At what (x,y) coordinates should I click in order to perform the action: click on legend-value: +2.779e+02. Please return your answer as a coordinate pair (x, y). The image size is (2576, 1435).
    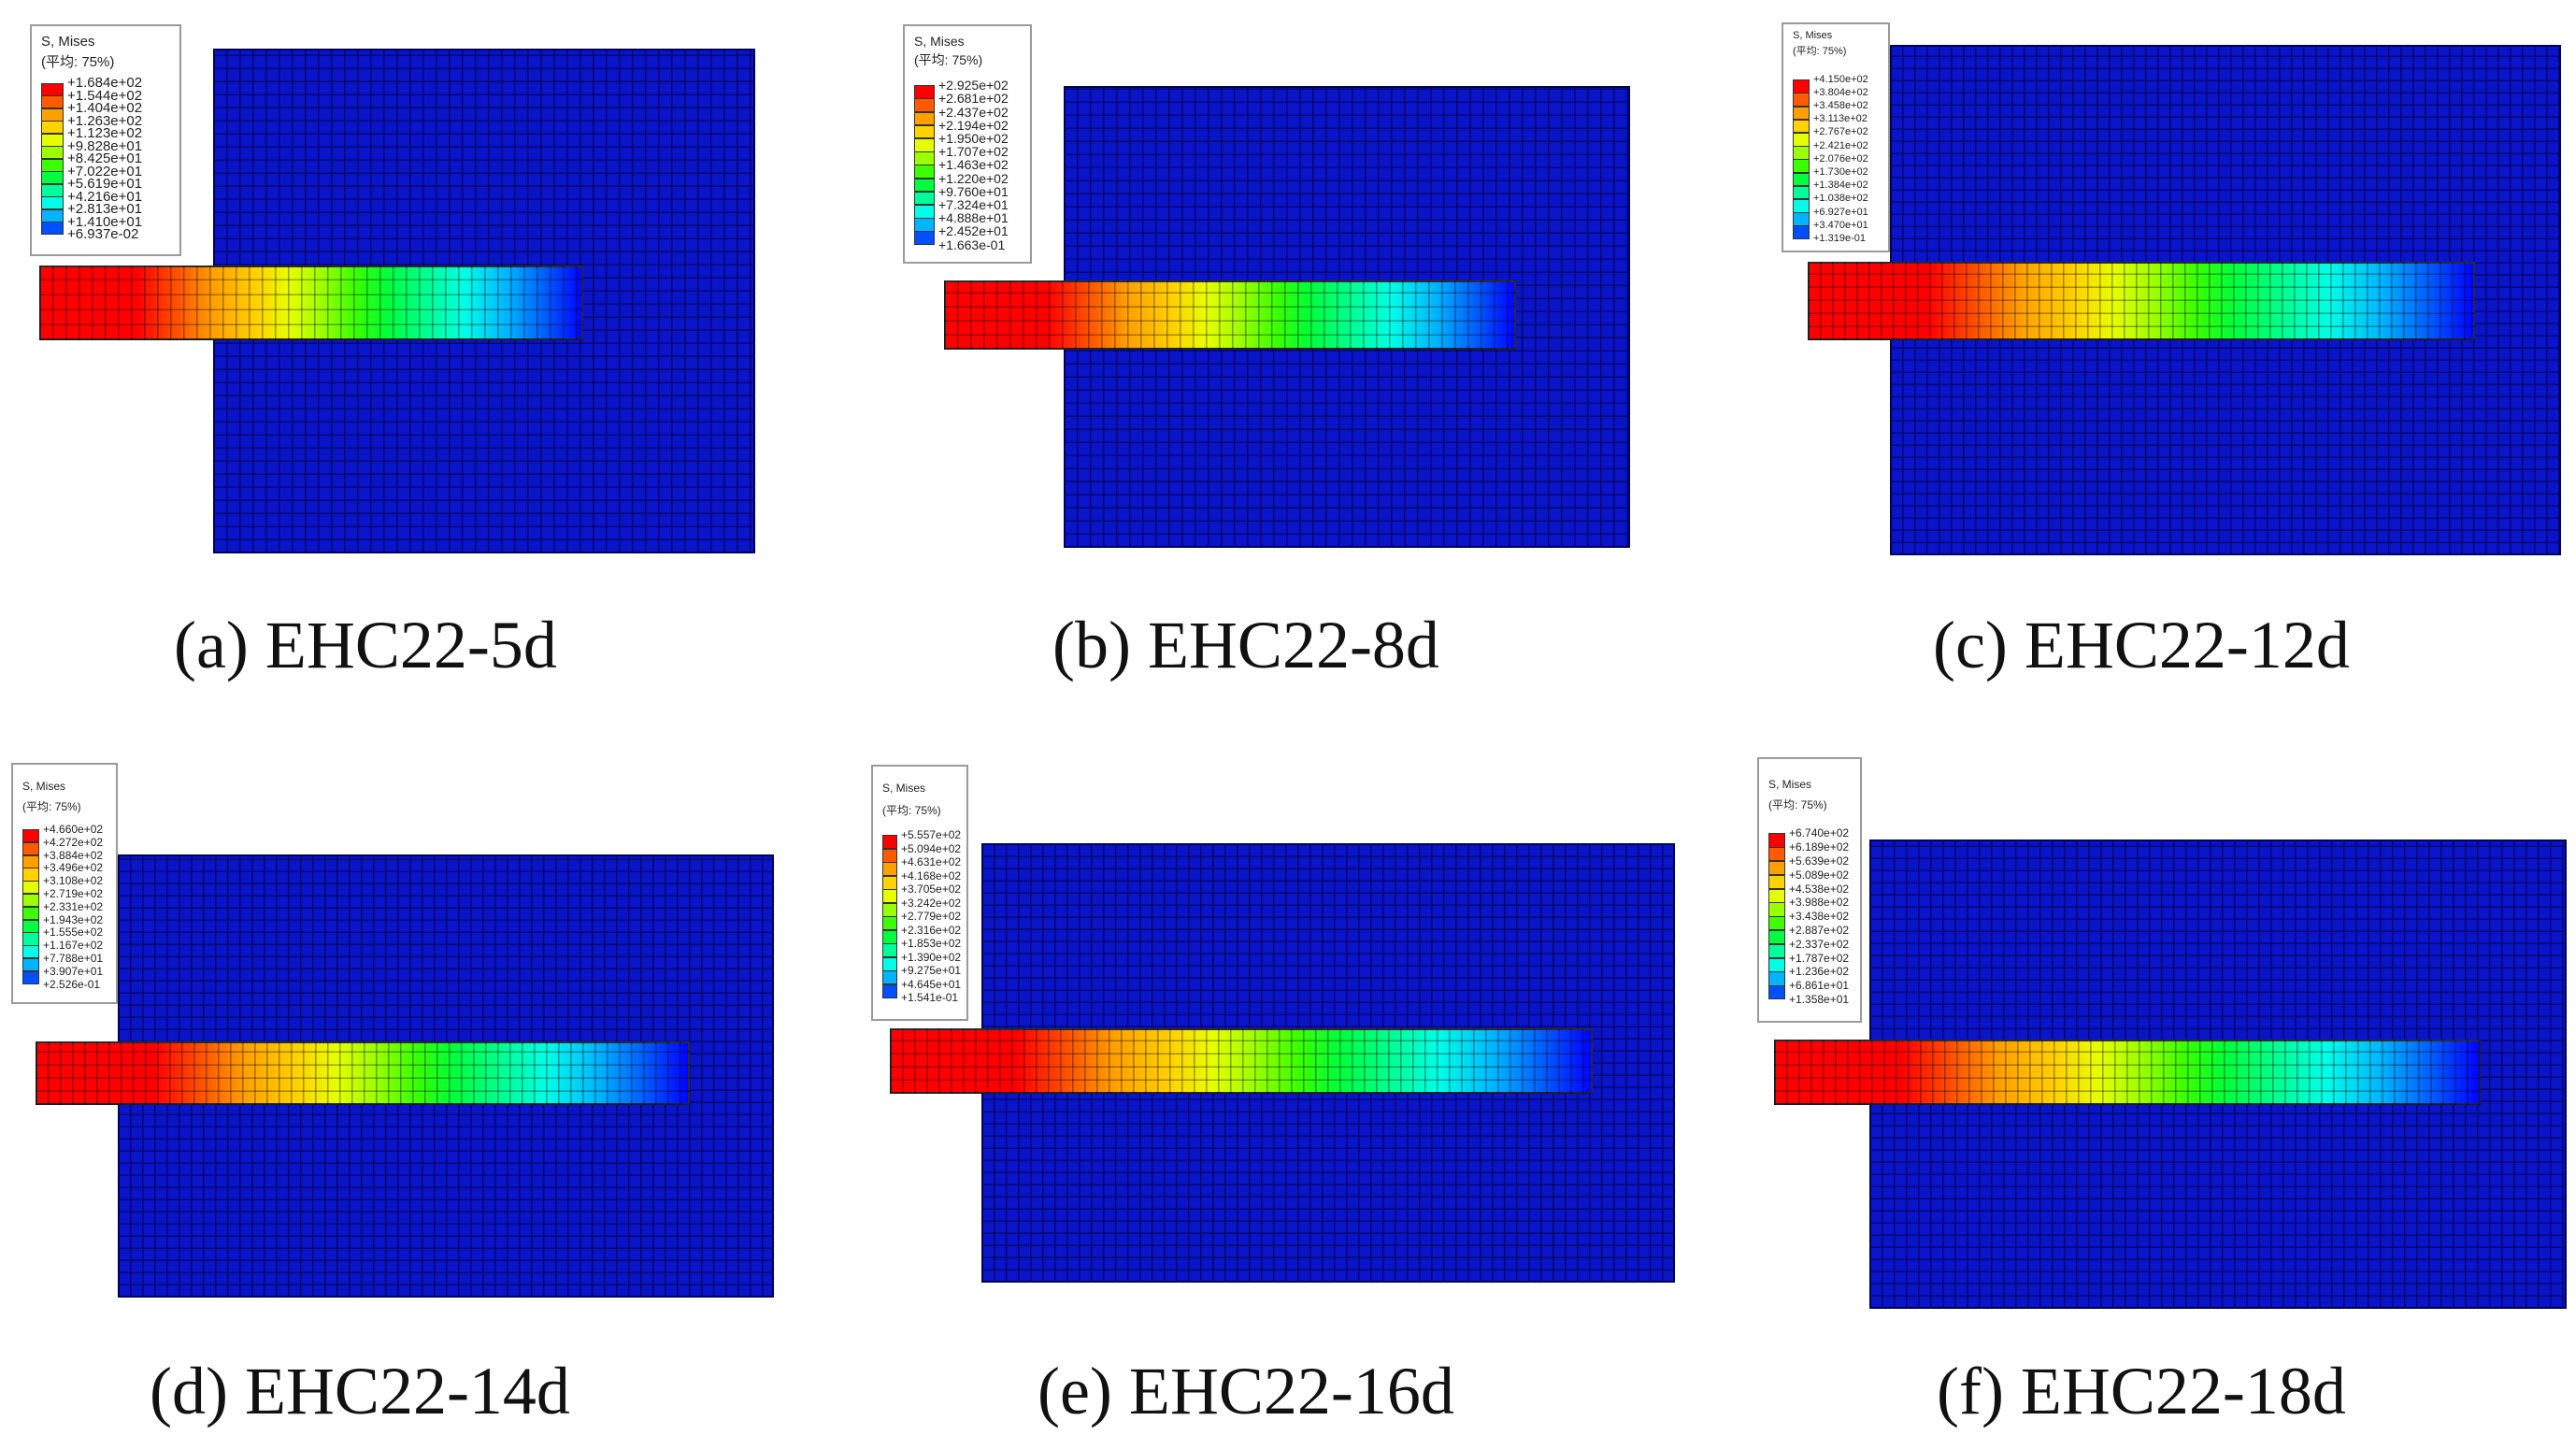
    Looking at the image, I should click on (931, 917).